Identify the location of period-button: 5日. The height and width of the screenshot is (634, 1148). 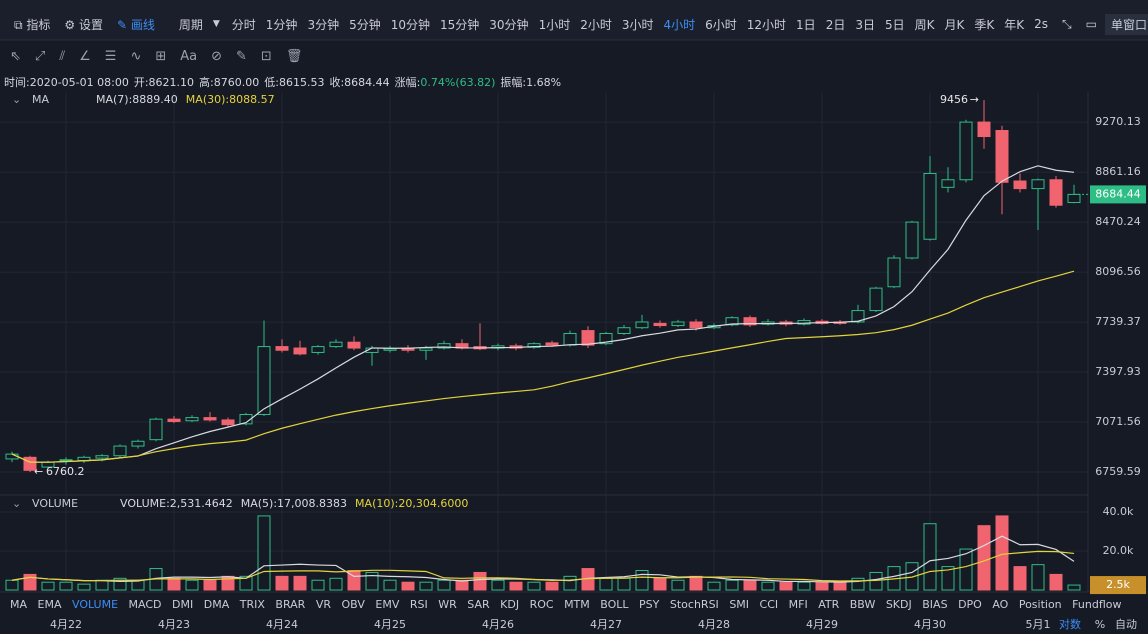
(894, 24).